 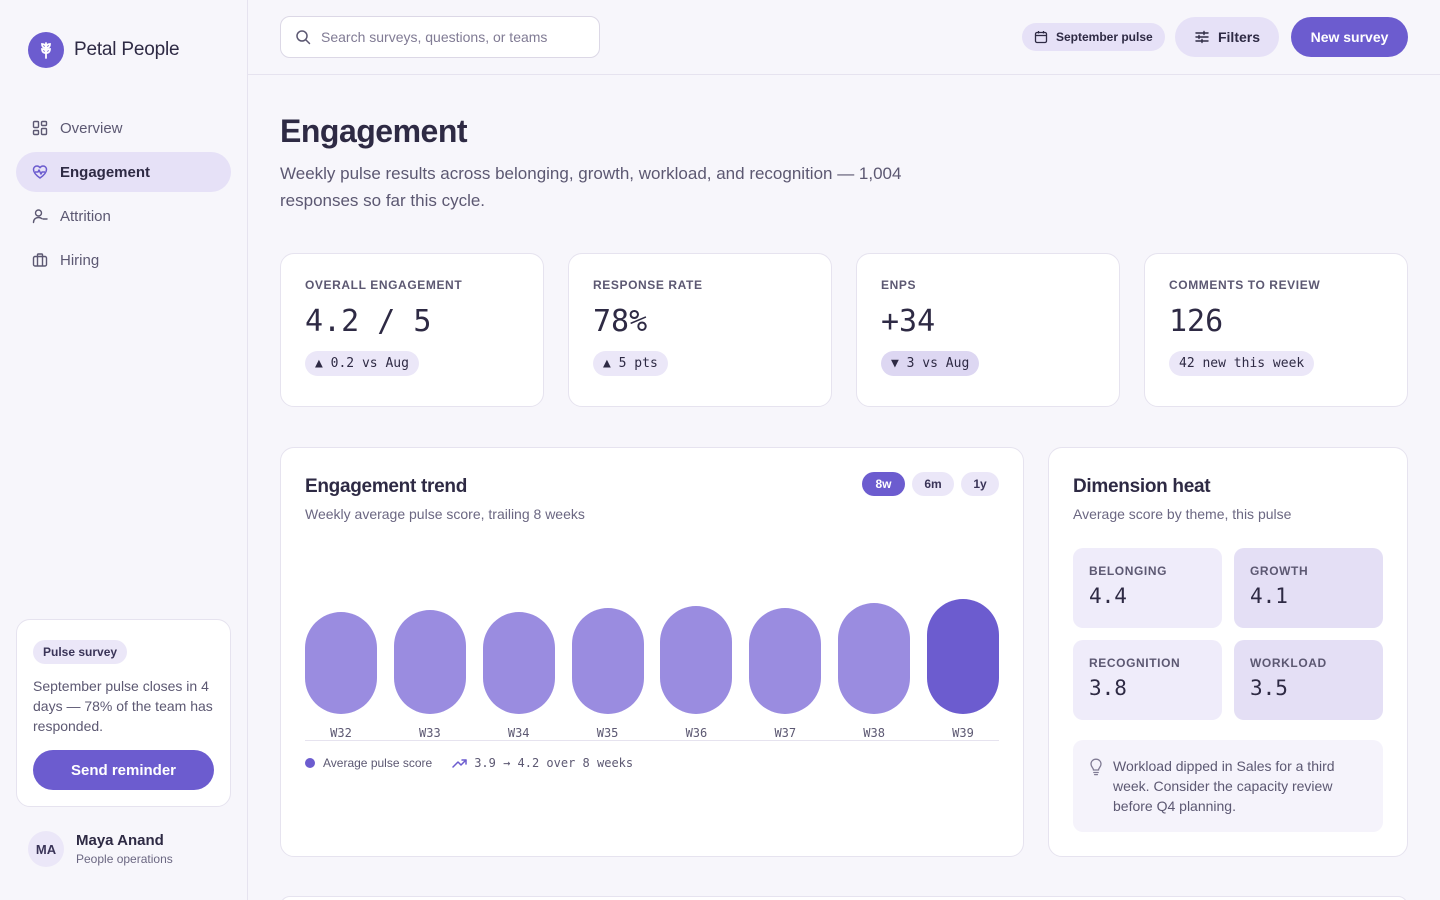 What do you see at coordinates (120, 840) in the screenshot?
I see `user-name: Maya Anand` at bounding box center [120, 840].